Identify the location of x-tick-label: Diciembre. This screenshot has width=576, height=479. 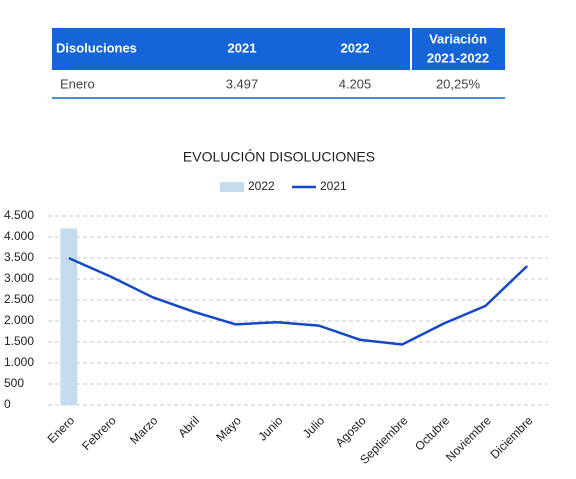
(511, 437).